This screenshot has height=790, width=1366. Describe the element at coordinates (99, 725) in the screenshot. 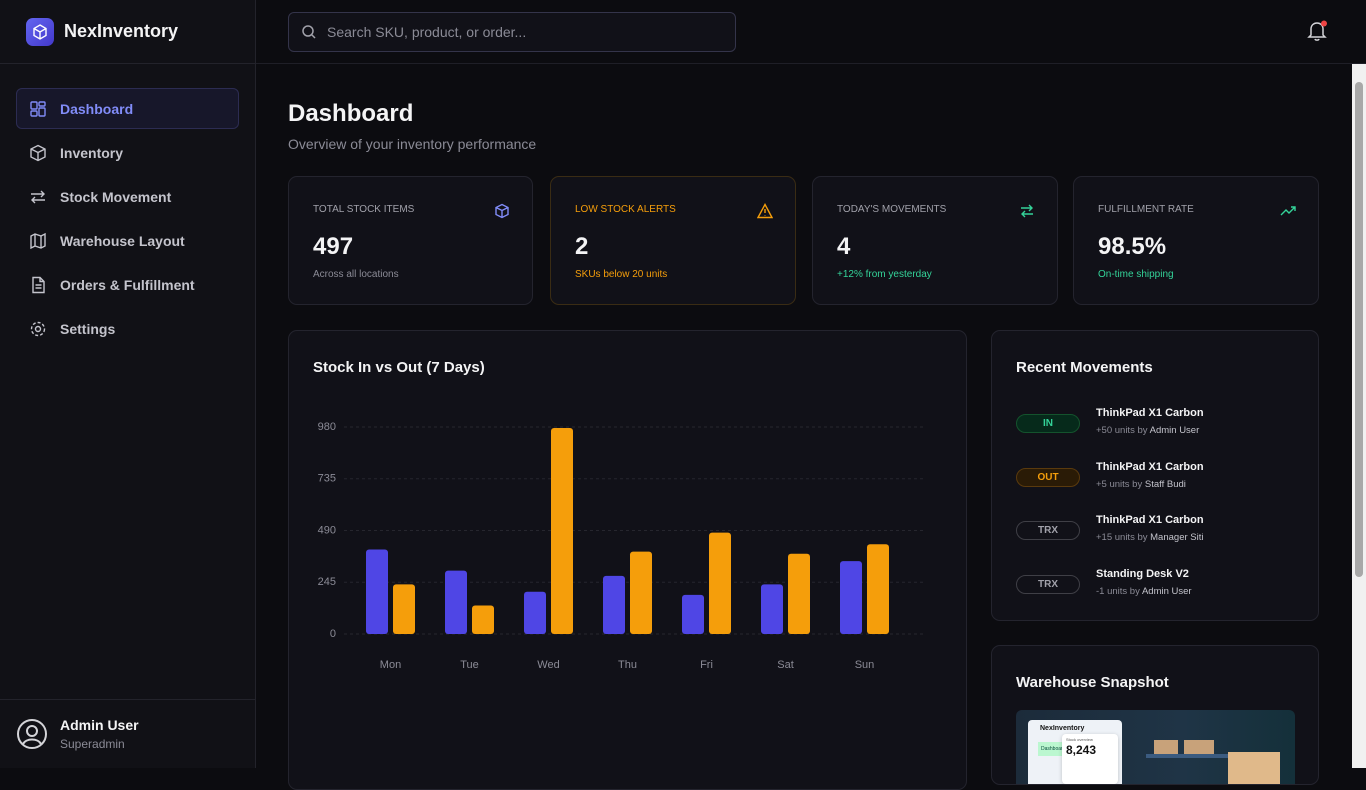

I see `user-name: Admin User` at that location.